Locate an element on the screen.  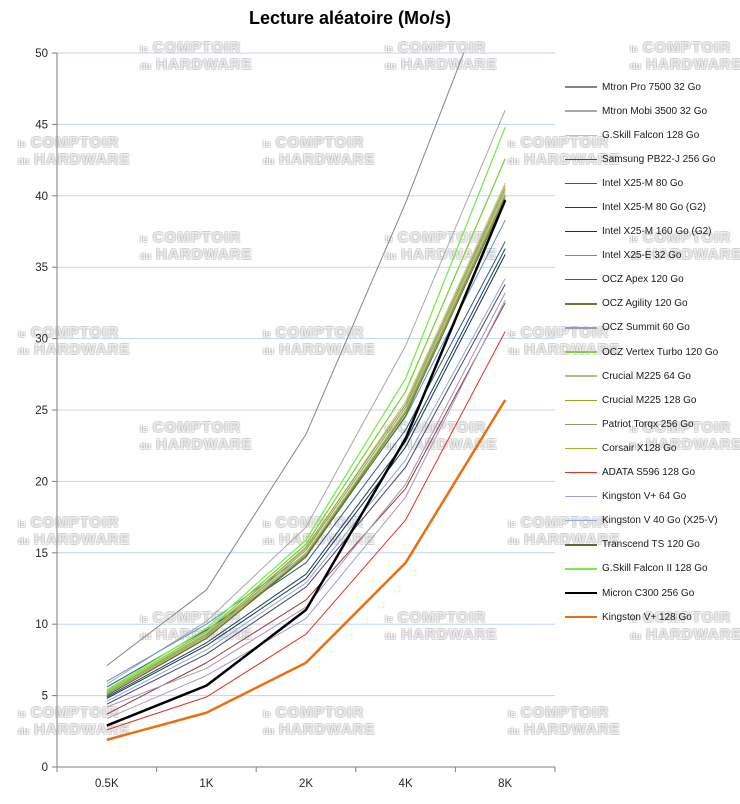
legend-item: Micron C300 256 Go is located at coordinates (652, 593).